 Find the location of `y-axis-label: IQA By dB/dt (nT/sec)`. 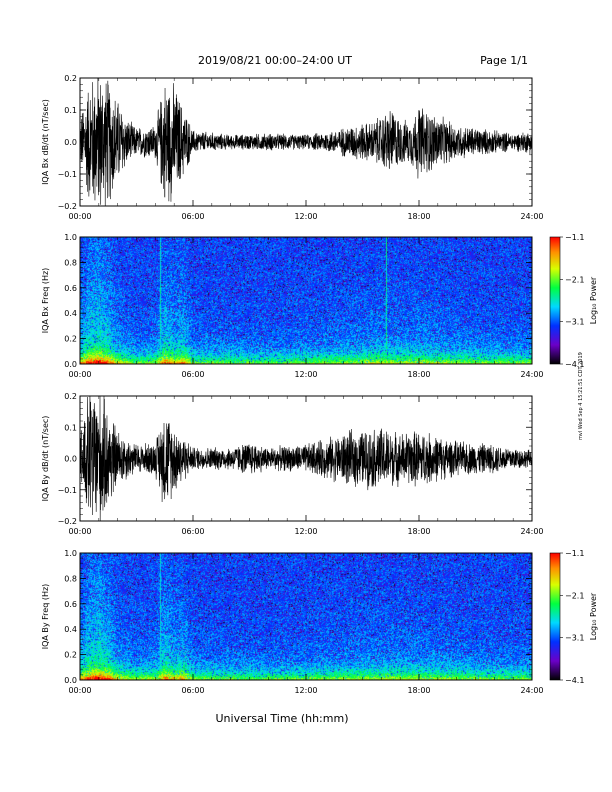

y-axis-label: IQA By dB/dt (nT/sec) is located at coordinates (45, 459).